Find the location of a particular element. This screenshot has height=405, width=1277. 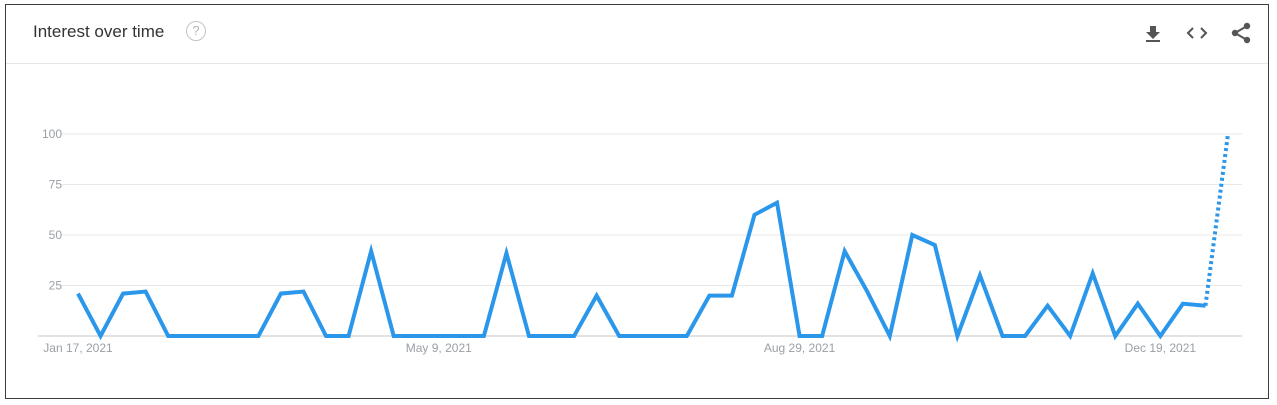

x-tick-label: May 9, 2021 is located at coordinates (439, 348).